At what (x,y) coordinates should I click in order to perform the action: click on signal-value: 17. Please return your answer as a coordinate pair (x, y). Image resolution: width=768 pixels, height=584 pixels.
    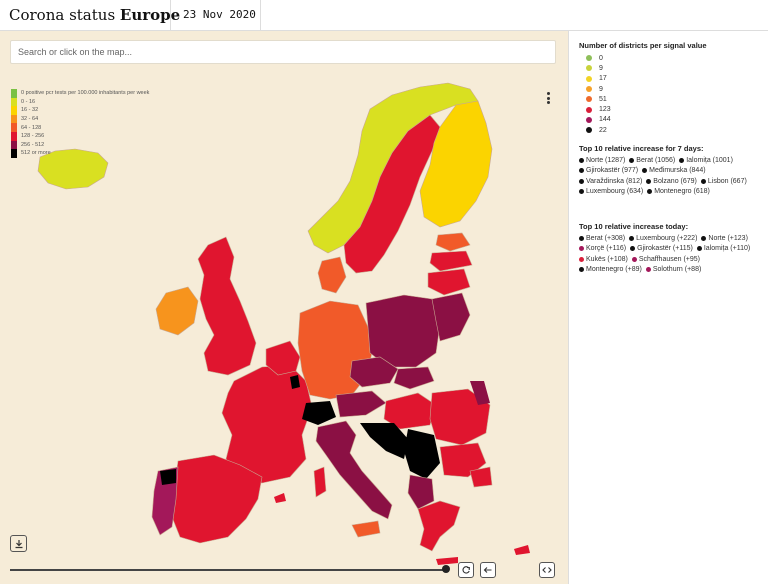
    Looking at the image, I should click on (603, 79).